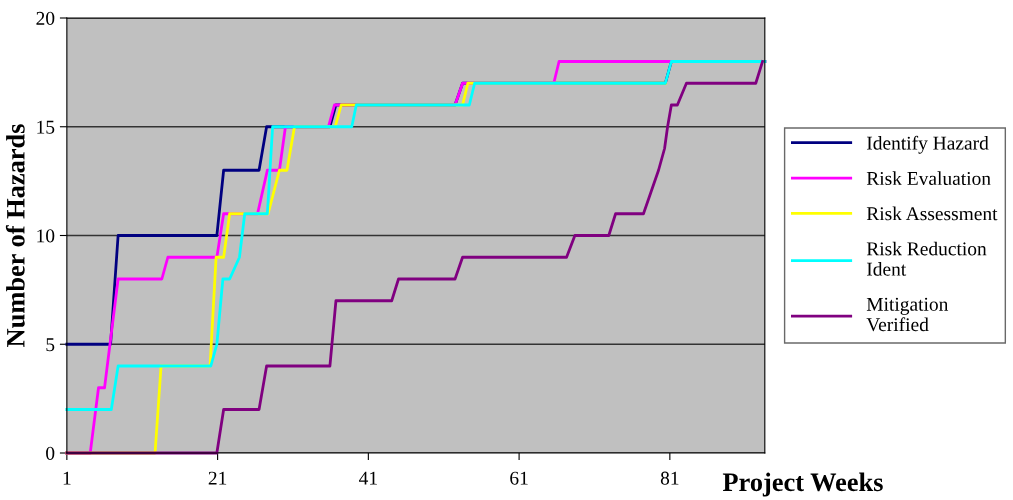 This screenshot has height=500, width=1013. What do you see at coordinates (519, 478) in the screenshot?
I see `x-tick-label: 61` at bounding box center [519, 478].